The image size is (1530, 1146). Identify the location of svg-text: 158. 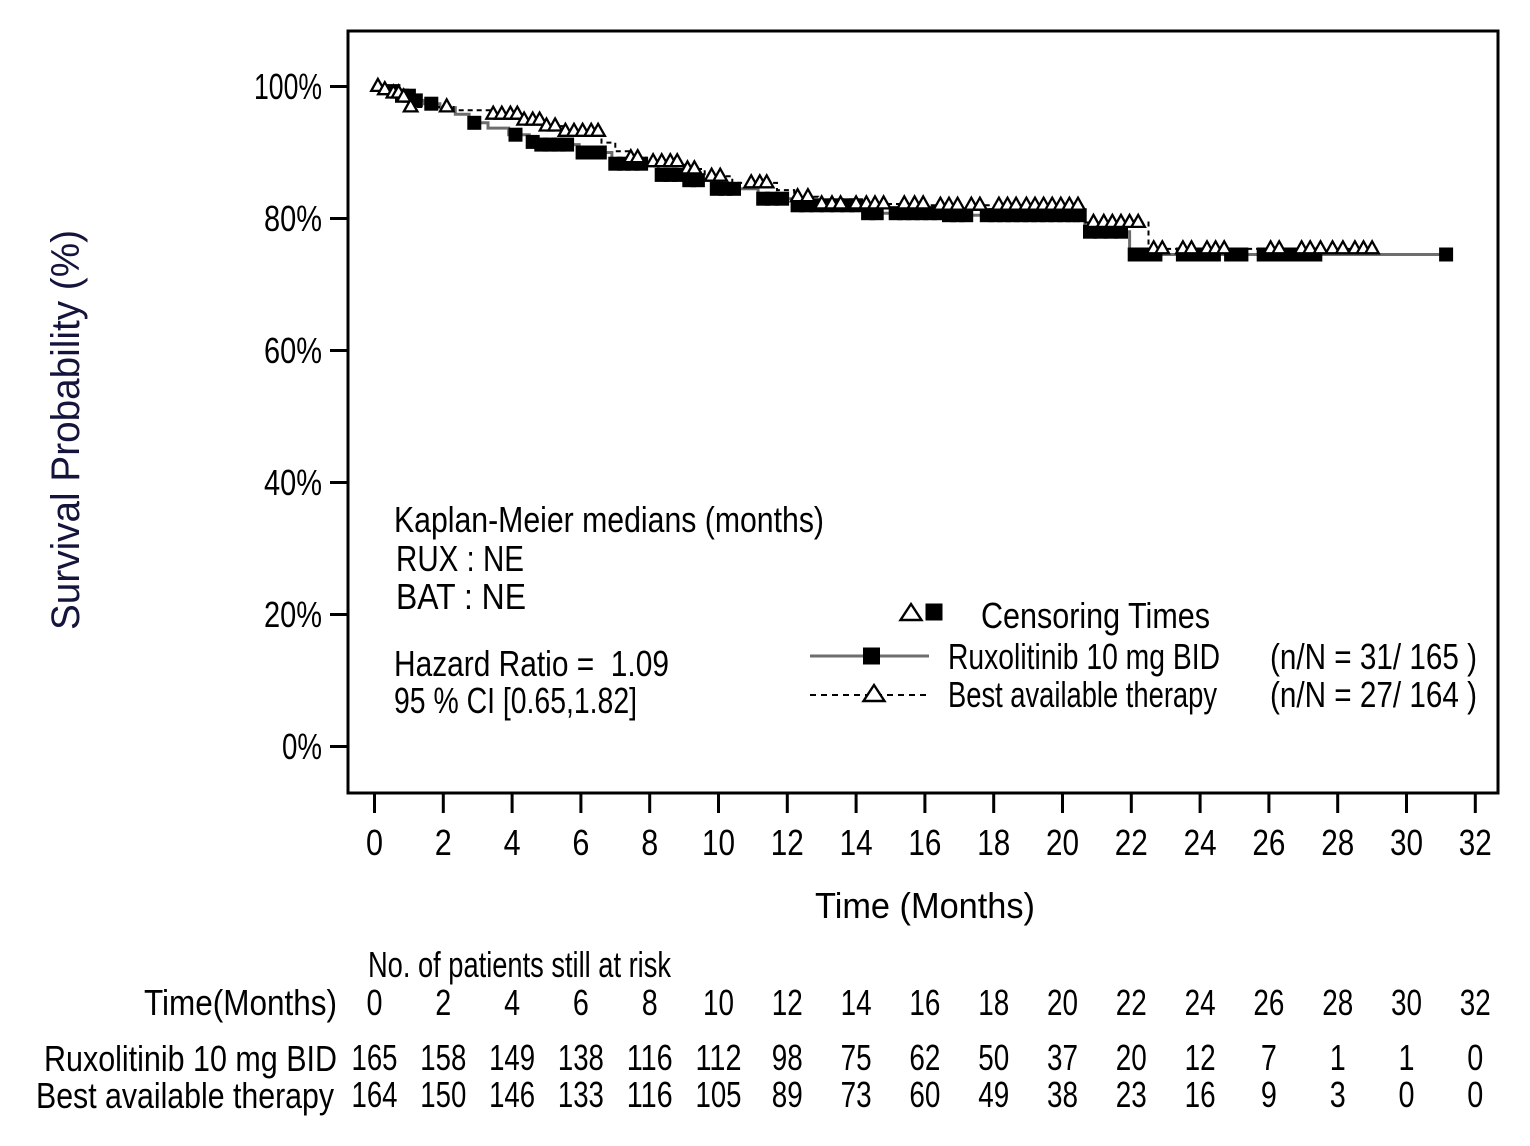
(443, 1057).